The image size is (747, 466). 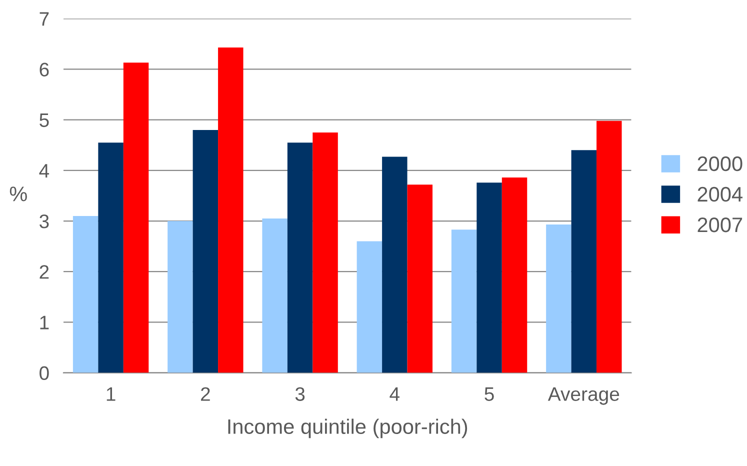 What do you see at coordinates (18, 194) in the screenshot?
I see `y-axis-title: %` at bounding box center [18, 194].